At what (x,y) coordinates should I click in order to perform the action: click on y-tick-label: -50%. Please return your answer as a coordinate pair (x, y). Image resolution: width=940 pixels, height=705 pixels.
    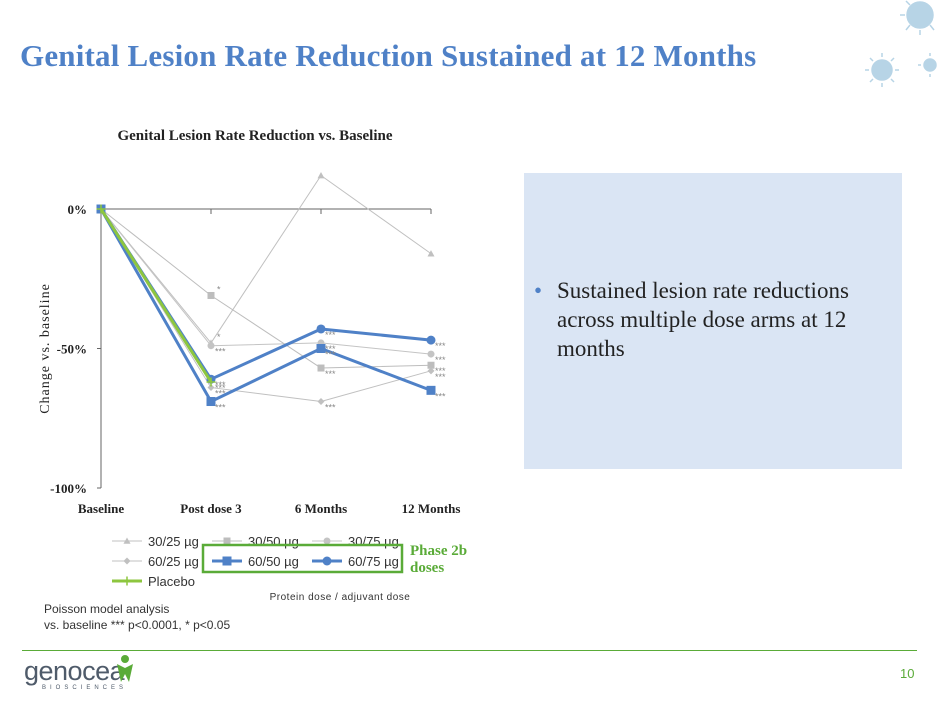
    Looking at the image, I should click on (72, 349).